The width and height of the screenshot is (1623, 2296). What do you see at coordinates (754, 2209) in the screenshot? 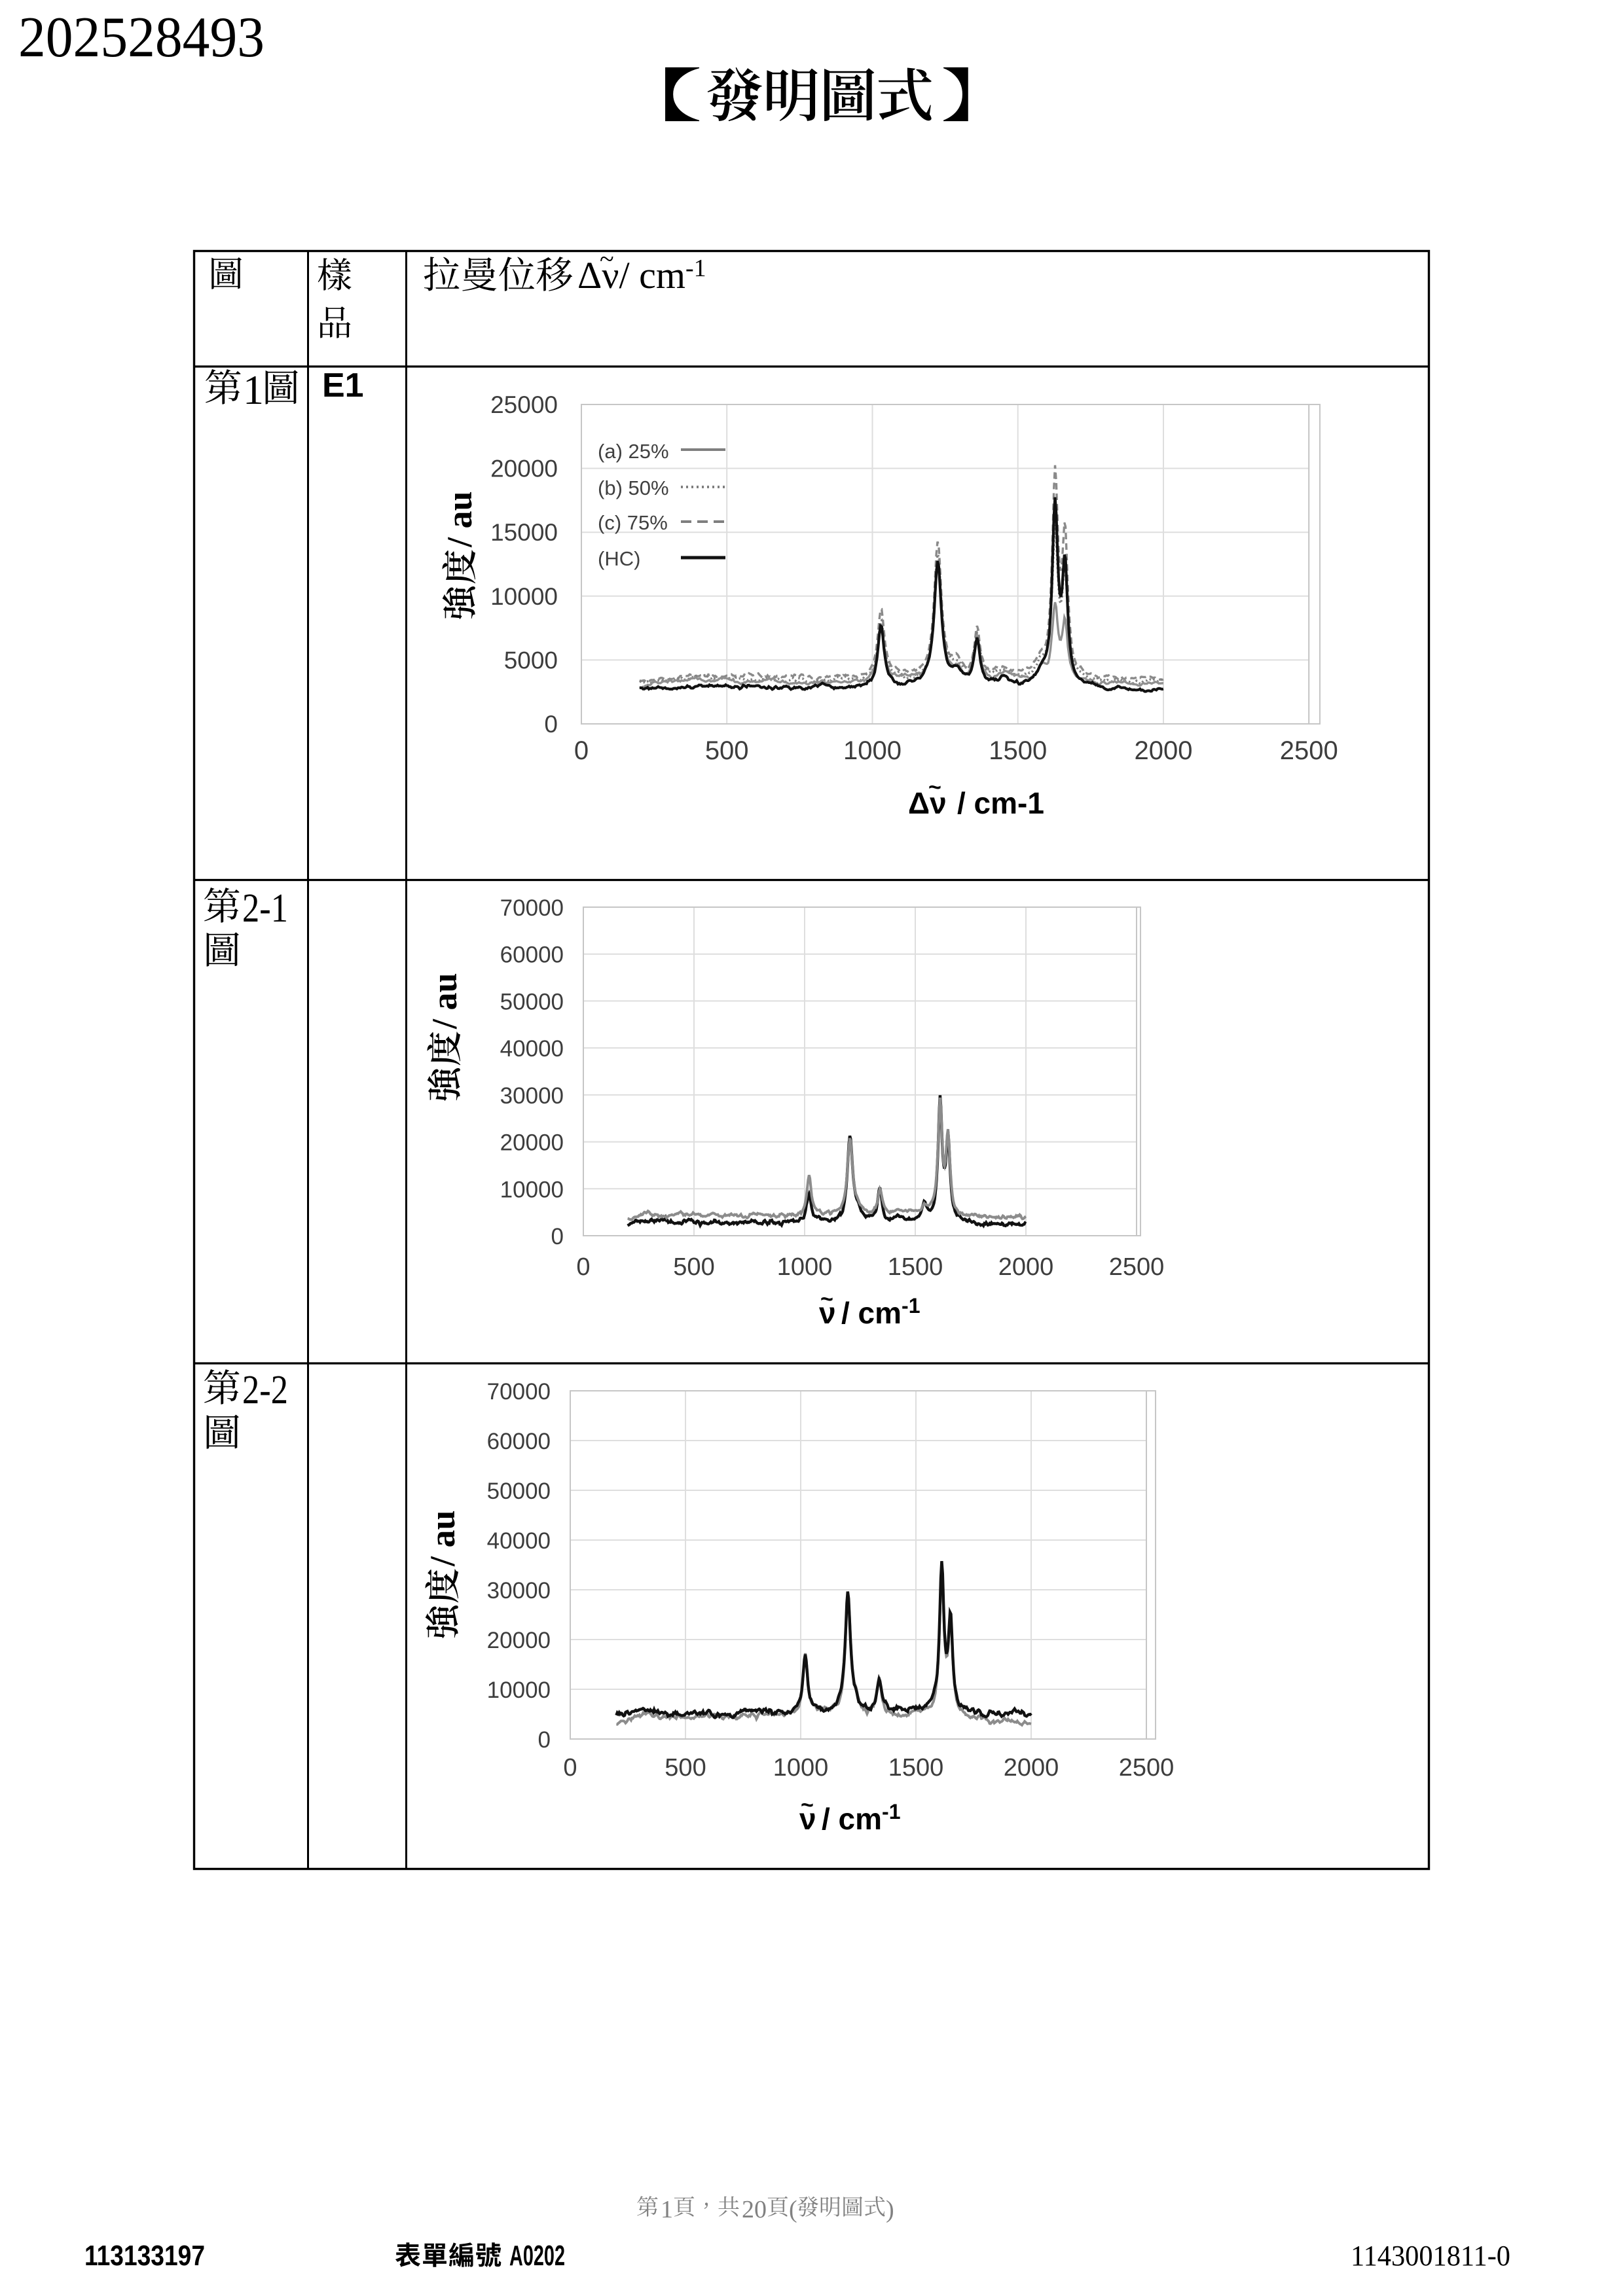
I see `svg-text: 20` at bounding box center [754, 2209].